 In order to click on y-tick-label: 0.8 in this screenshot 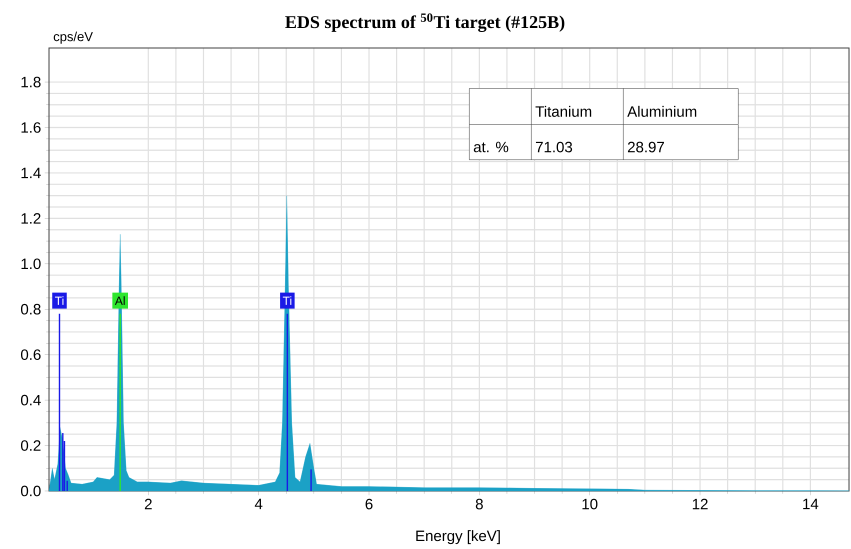, I will do `click(30, 309)`.